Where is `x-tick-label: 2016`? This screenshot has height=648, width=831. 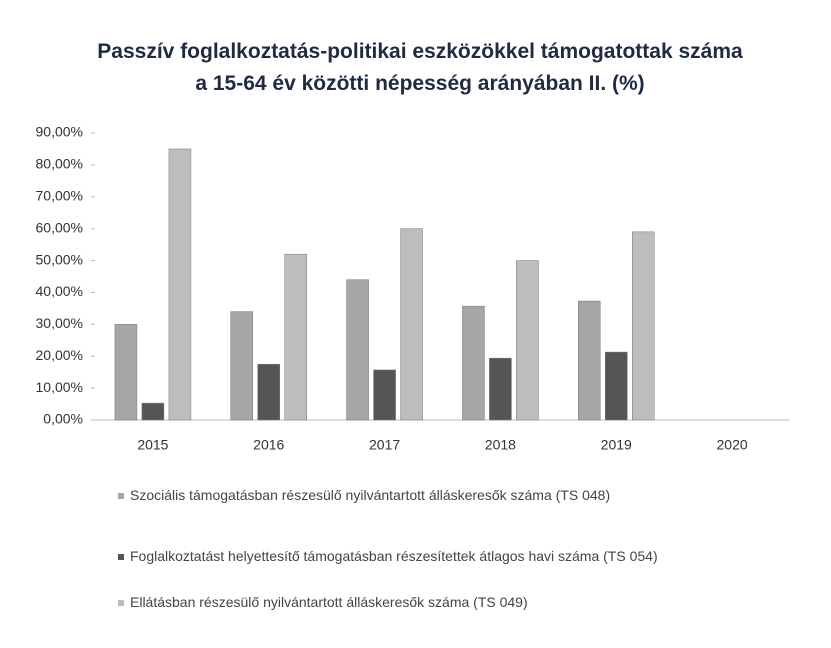
x-tick-label: 2016 is located at coordinates (268, 445).